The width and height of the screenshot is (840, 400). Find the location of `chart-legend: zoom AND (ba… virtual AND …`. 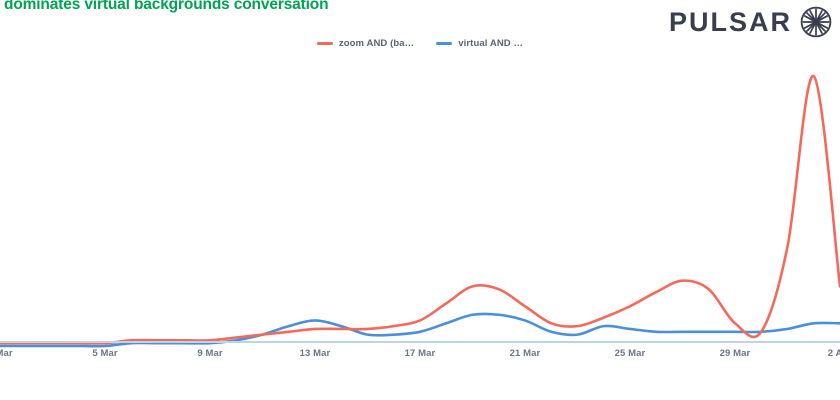

chart-legend: zoom AND (ba… virtual AND … is located at coordinates (420, 43).